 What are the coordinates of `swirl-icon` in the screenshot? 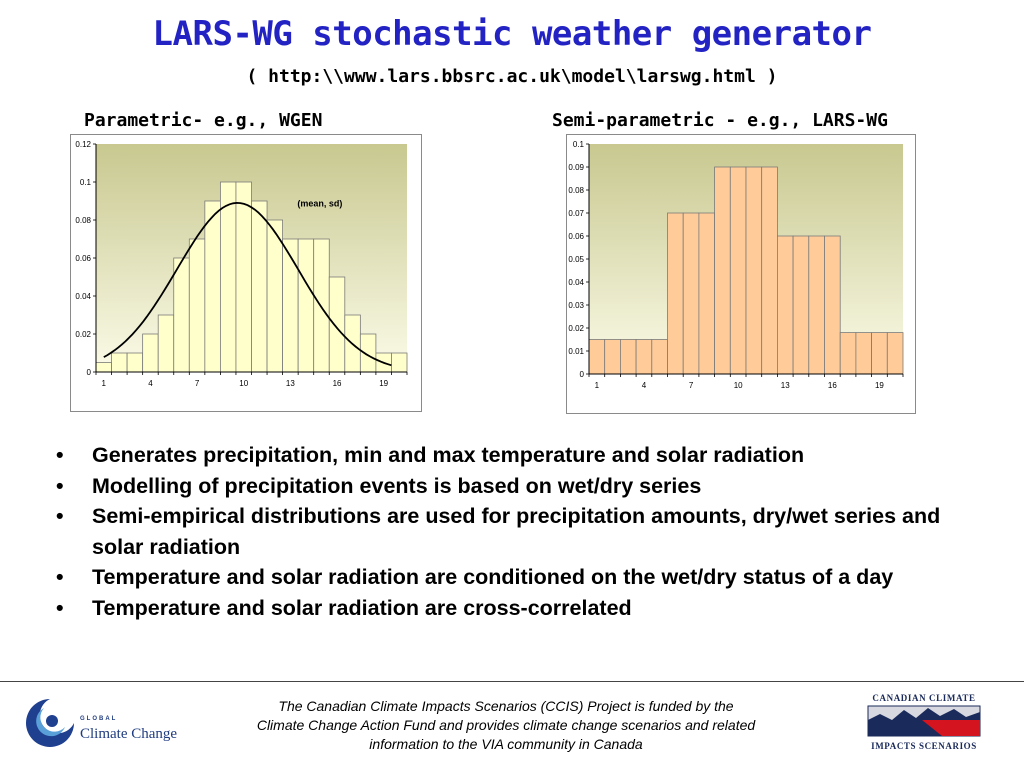 It's located at (50, 723).